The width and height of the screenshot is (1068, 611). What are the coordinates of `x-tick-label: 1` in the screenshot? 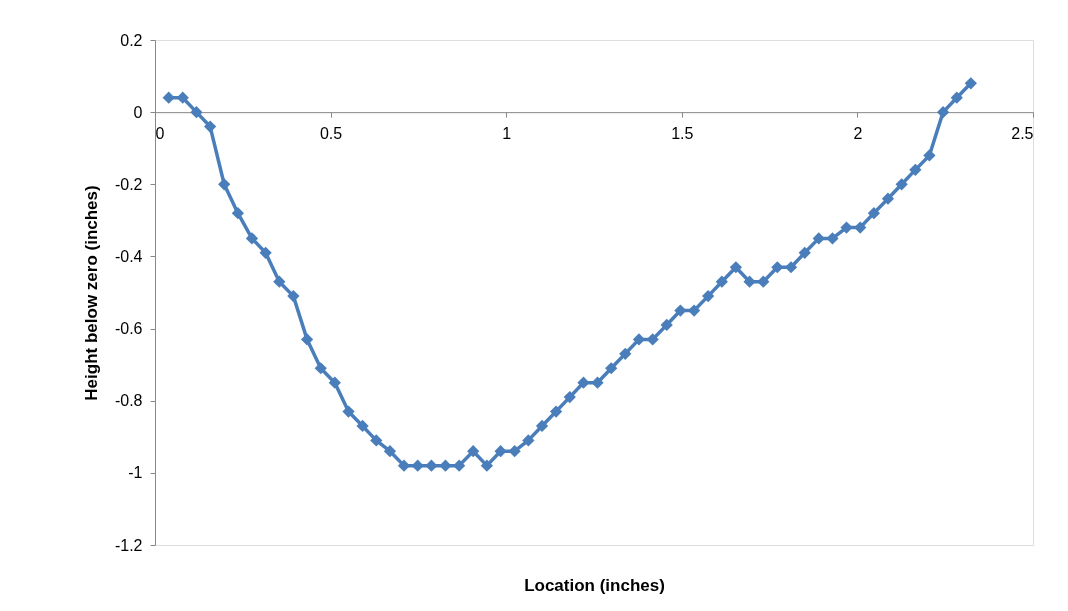 It's located at (507, 133).